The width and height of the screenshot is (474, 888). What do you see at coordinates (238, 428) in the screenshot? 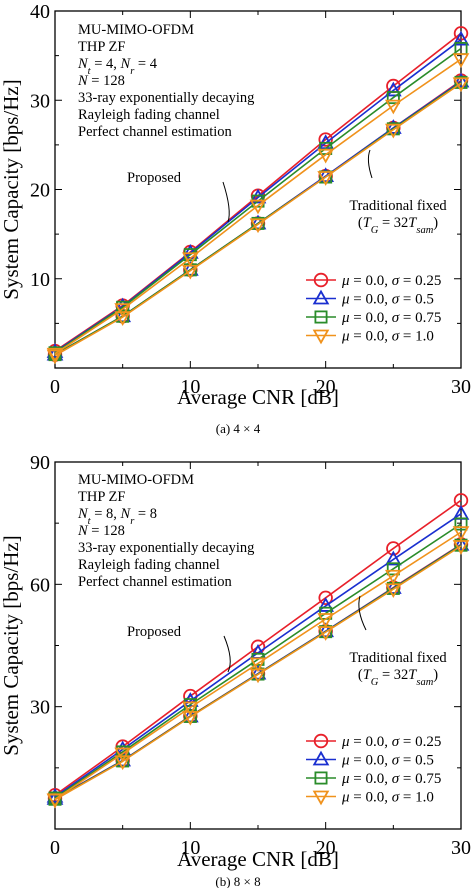
I see `figure-caption: (a) 4 × 4` at bounding box center [238, 428].